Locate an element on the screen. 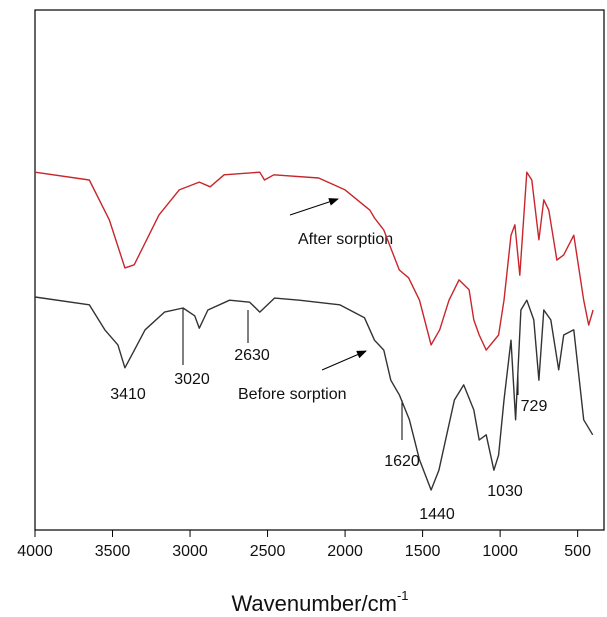 Image resolution: width=607 pixels, height=617 pixels. x-axis-title-text: Wavenumber/cm is located at coordinates (313, 603).